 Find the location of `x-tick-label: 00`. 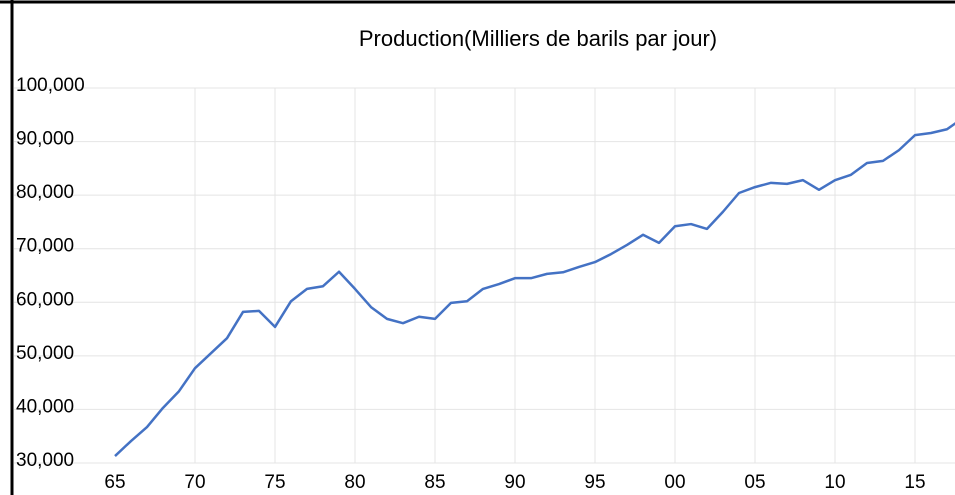

x-tick-label: 00 is located at coordinates (674, 482).